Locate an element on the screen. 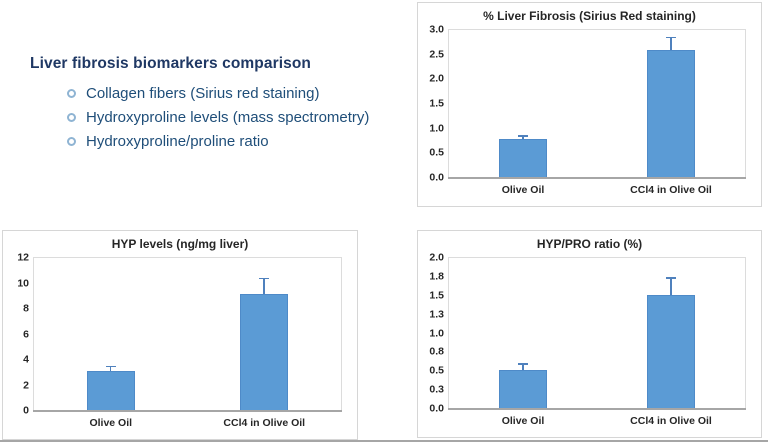 Image resolution: width=768 pixels, height=442 pixels. y-axis-tick-label: 2 is located at coordinates (26, 385).